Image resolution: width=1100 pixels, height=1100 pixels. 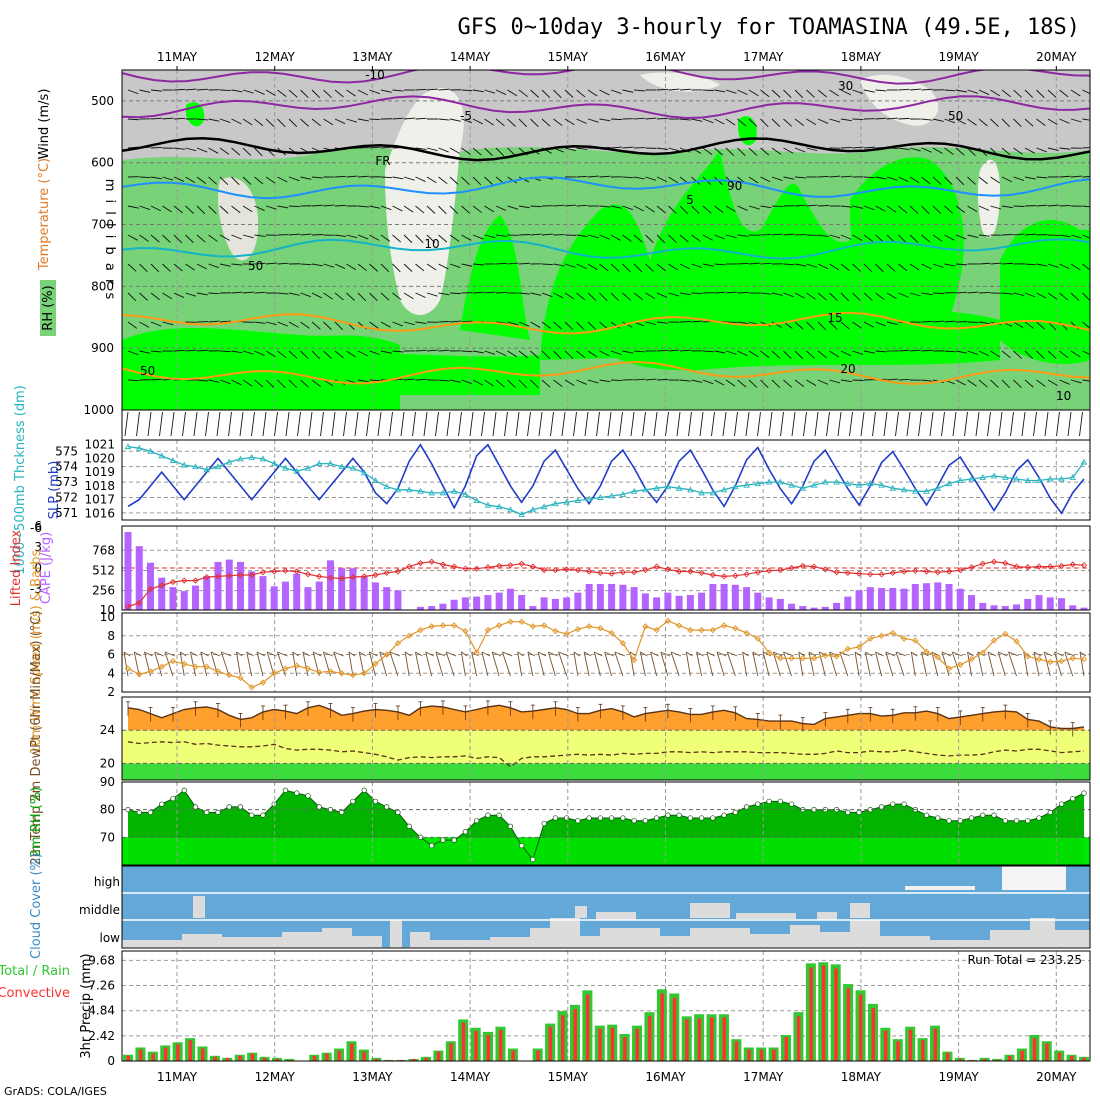 What do you see at coordinates (98, 410) in the screenshot?
I see `pressure-tick-label: 1000` at bounding box center [98, 410].